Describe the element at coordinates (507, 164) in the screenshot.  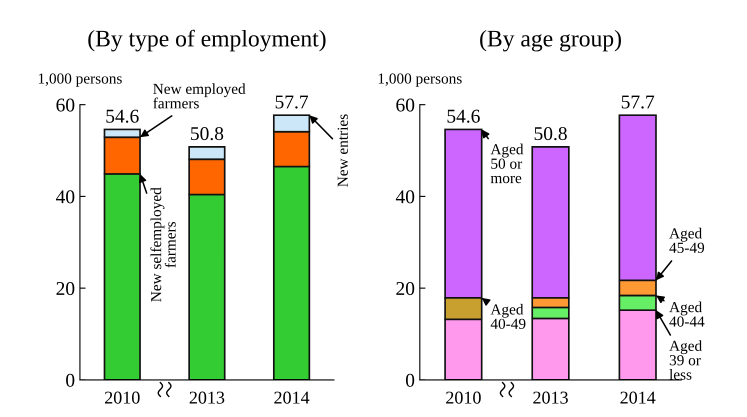
I see `annotation: Aged 50 or more` at that location.